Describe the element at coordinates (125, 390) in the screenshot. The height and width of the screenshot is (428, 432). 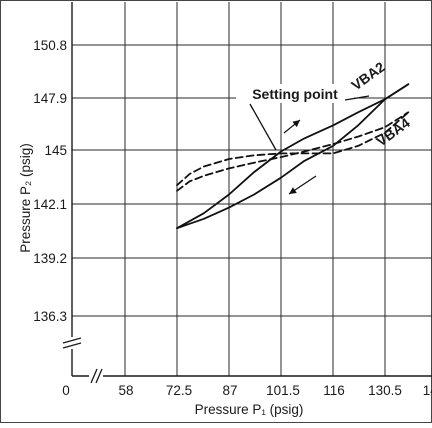
I see `x-tick-label: 58` at that location.